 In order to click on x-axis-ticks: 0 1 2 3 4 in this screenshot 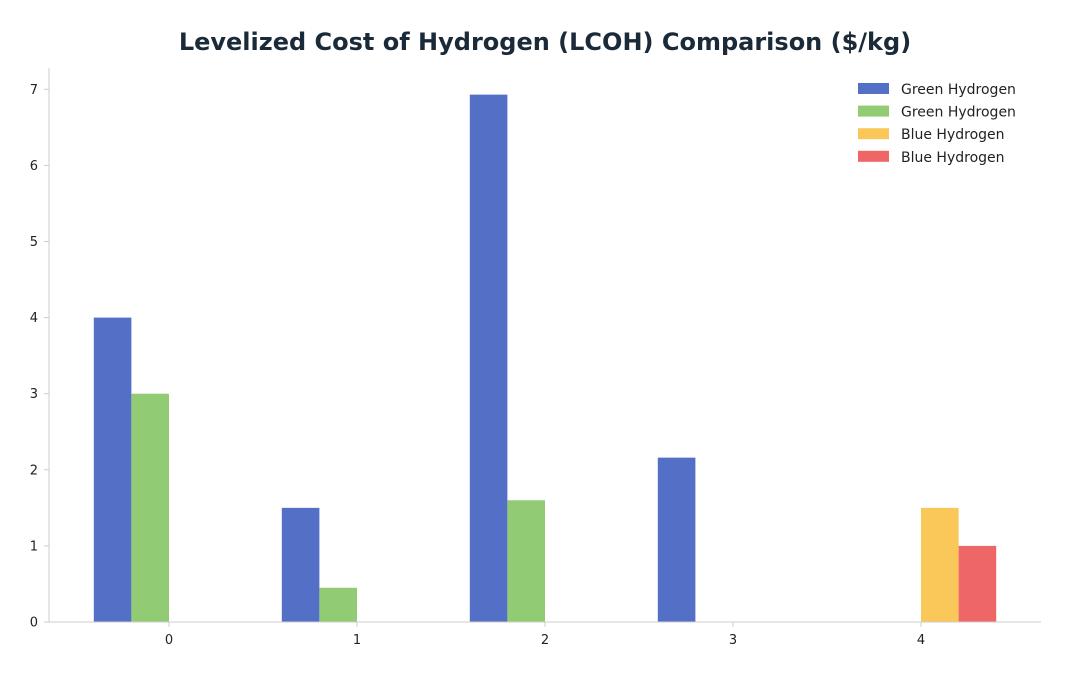, I will do `click(545, 635)`.